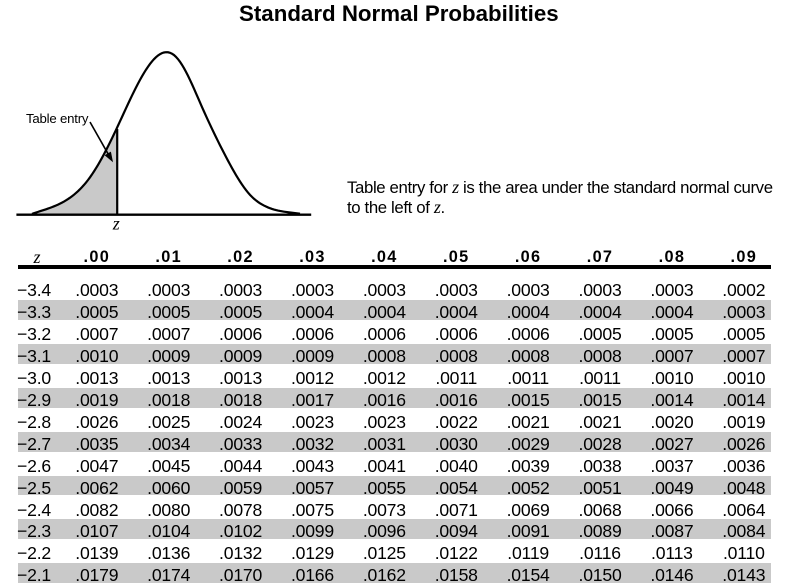  I want to click on svg-text: Table entry, so click(57, 118).